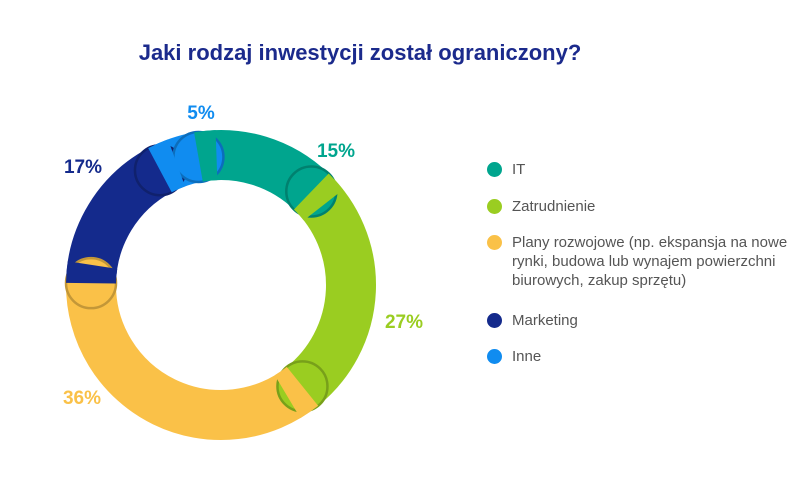 This screenshot has width=812, height=500. What do you see at coordinates (644, 206) in the screenshot?
I see `legend-item-2: Zatrudnienie` at bounding box center [644, 206].